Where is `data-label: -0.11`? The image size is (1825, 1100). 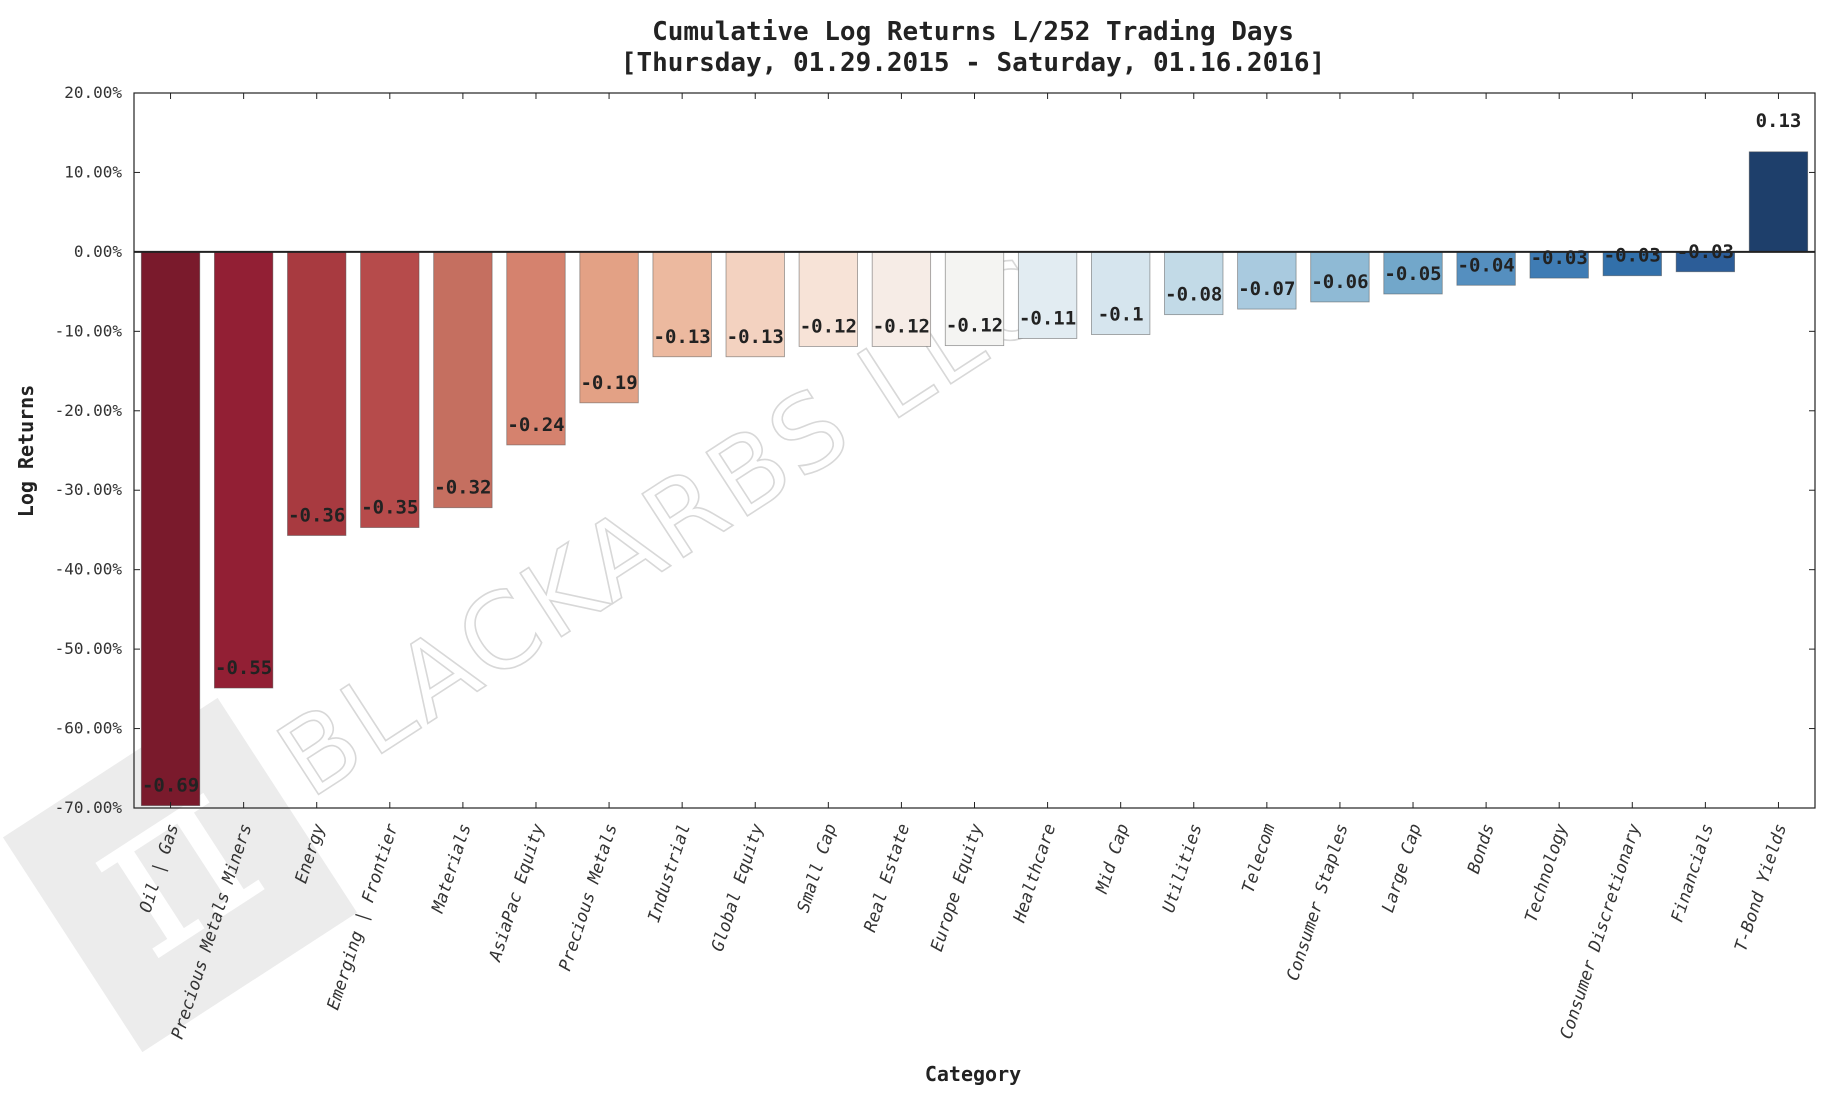 data-label: -0.11 is located at coordinates (1047, 318).